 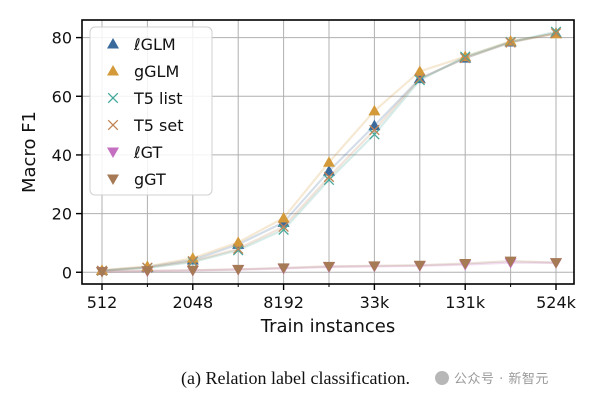 What do you see at coordinates (158, 125) in the screenshot?
I see `legend-label: T5 set` at bounding box center [158, 125].